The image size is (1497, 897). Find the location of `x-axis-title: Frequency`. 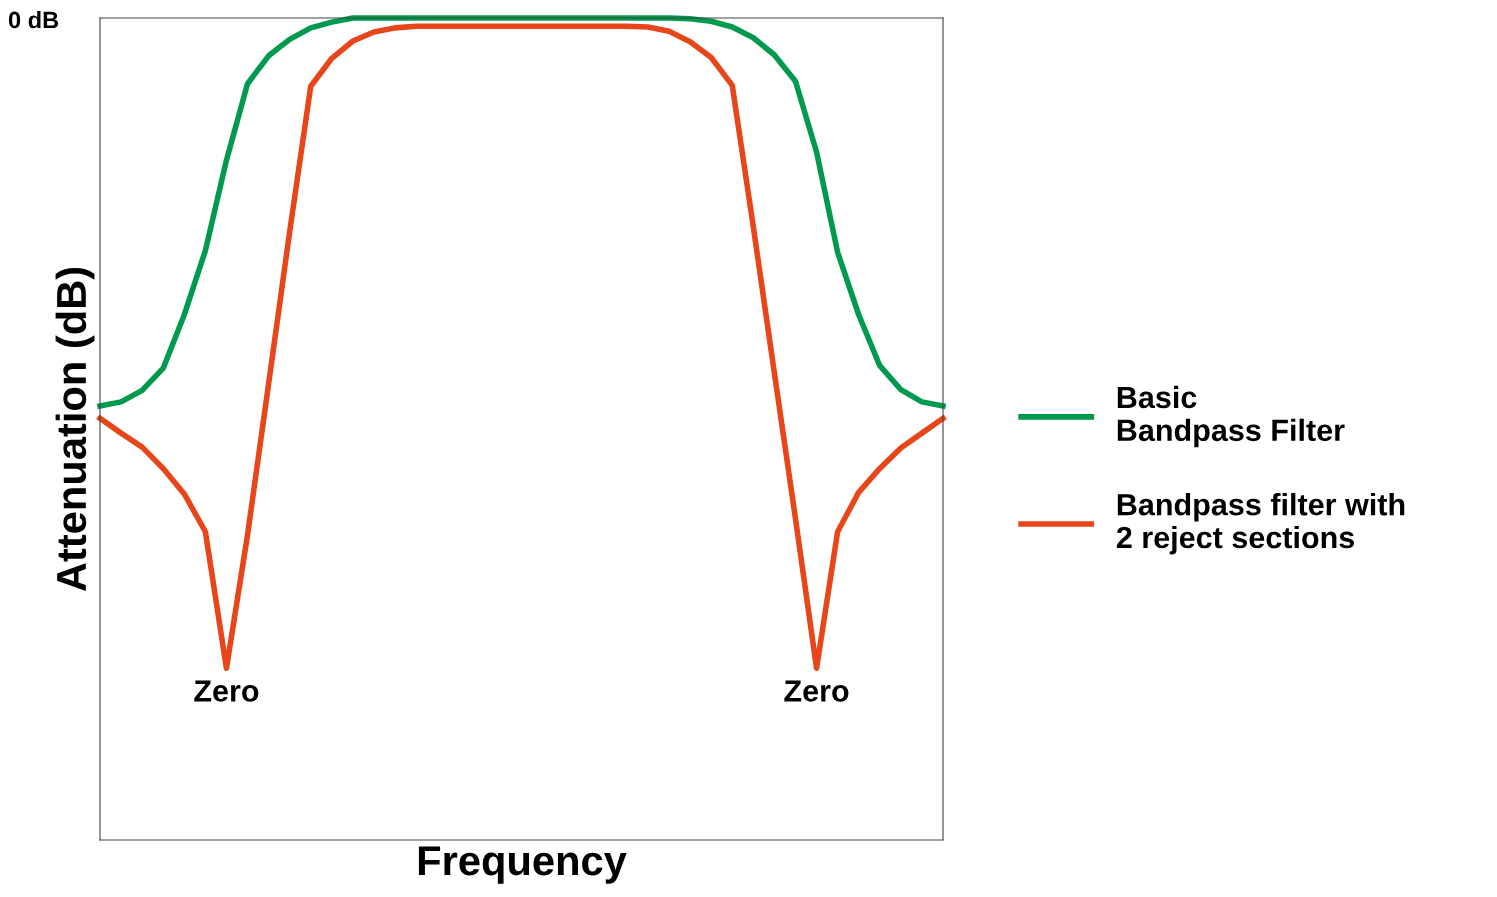

x-axis-title: Frequency is located at coordinates (522, 865).